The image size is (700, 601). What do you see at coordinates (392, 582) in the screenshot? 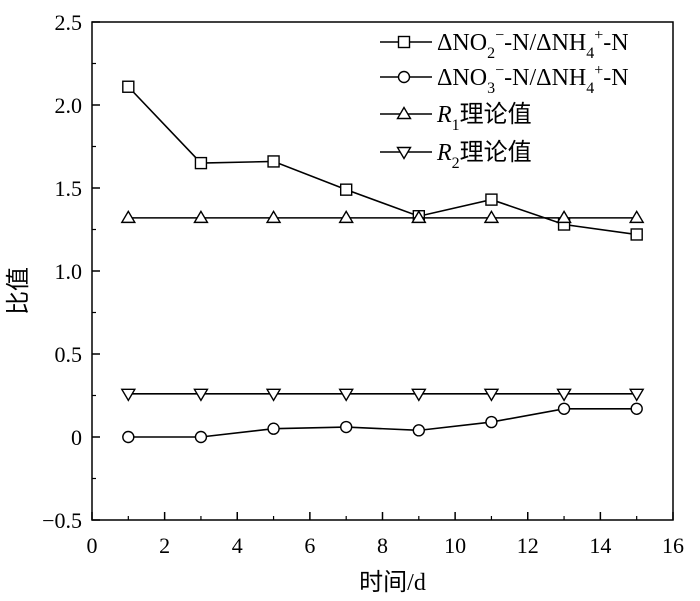
I see `x-axis-title: 时间/d` at bounding box center [392, 582].